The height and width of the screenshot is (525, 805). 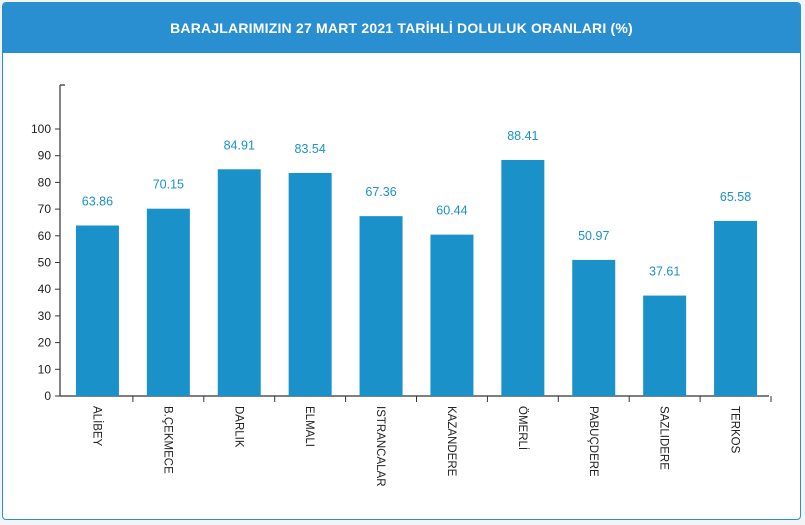 I want to click on x-category-label: SAZLIDERE, so click(x=664, y=438).